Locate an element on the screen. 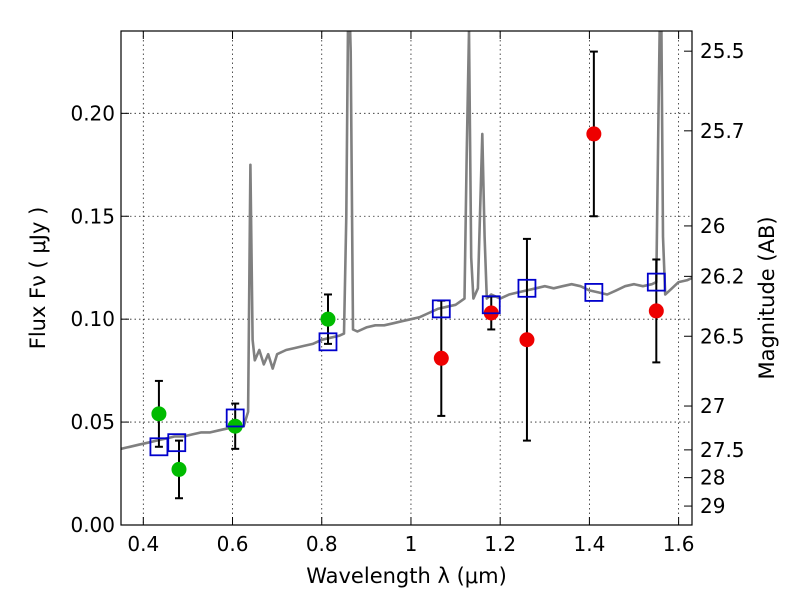 The height and width of the screenshot is (600, 800). mag-tick-label: 25.5 is located at coordinates (722, 51).